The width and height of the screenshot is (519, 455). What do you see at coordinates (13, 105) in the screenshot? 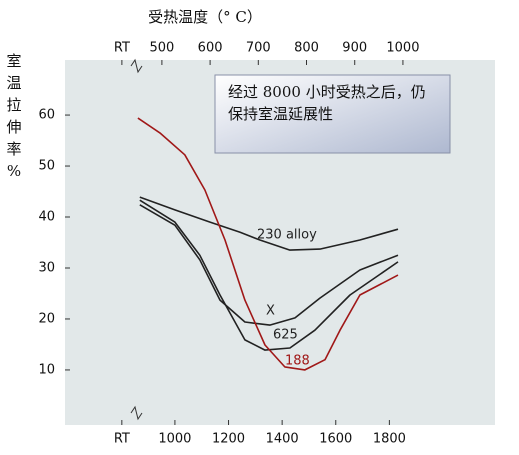
I see `y-axis-label: 拉` at bounding box center [13, 105].